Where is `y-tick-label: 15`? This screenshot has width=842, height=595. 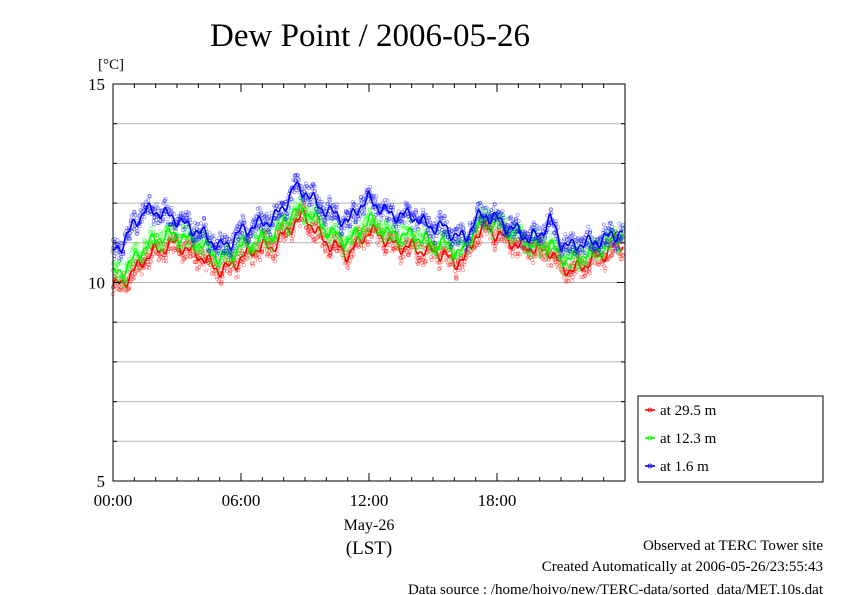
y-tick-label: 15 is located at coordinates (96, 84).